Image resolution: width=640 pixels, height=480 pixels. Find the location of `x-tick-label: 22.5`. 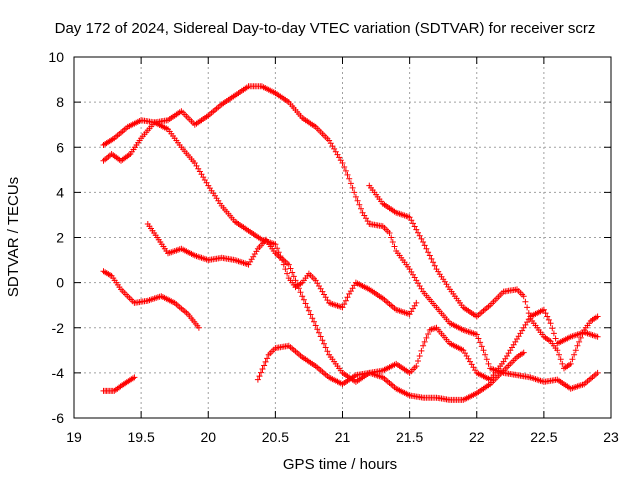

x-tick-label: 22.5 is located at coordinates (543, 437).